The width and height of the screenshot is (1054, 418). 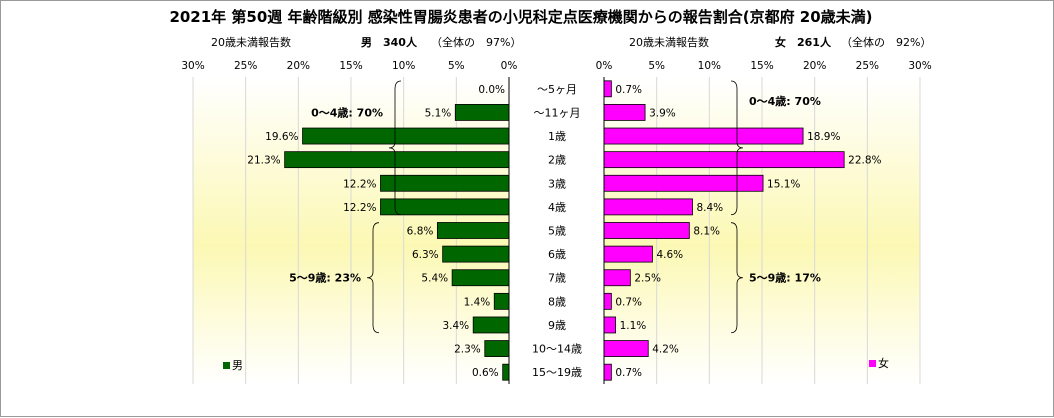 What do you see at coordinates (669, 42) in the screenshot?
I see `right-header-label: 20歳未満報告数` at bounding box center [669, 42].